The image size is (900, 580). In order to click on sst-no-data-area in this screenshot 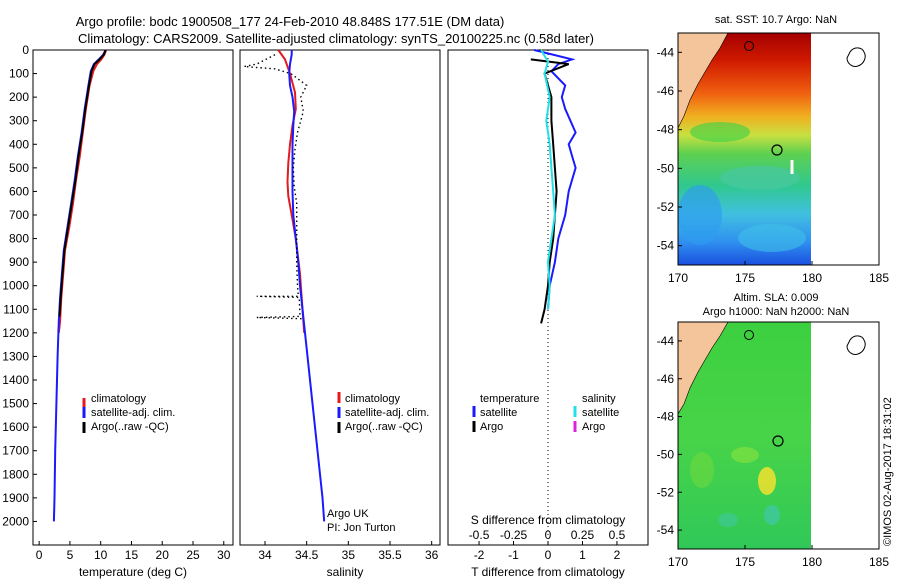, I will do `click(845, 149)`.